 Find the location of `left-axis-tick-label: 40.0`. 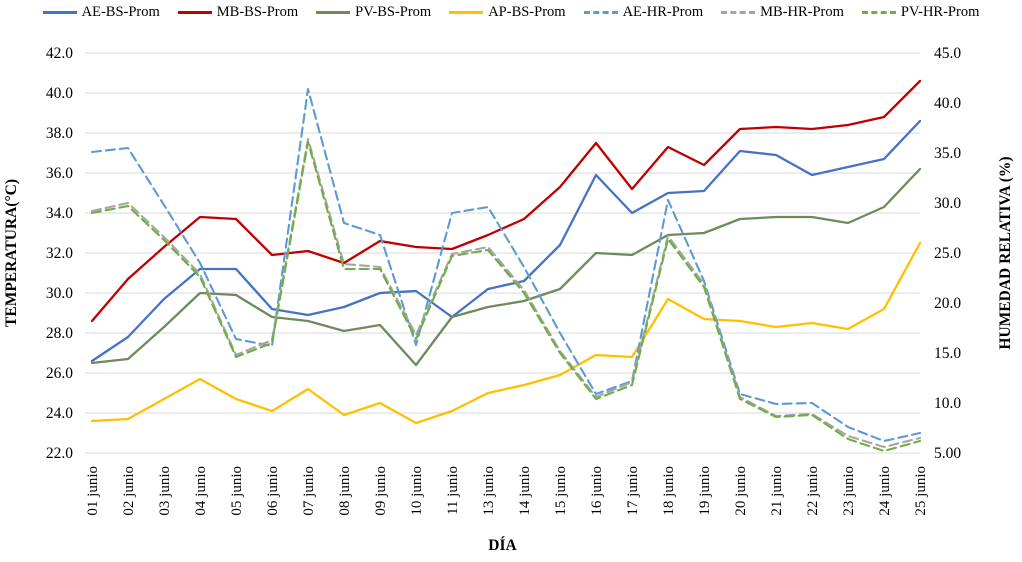

left-axis-tick-label: 40.0 is located at coordinates (59, 93).